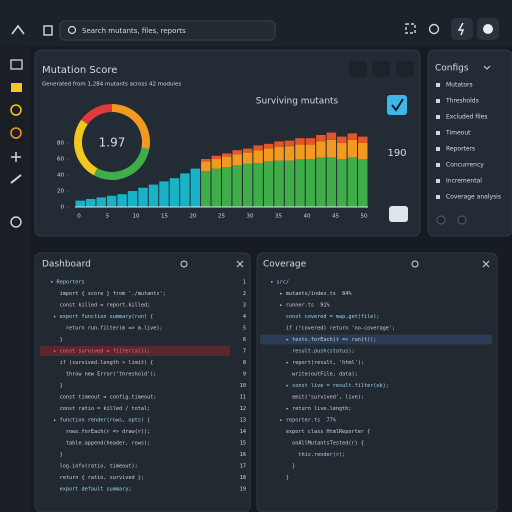  I want to click on line-number: 17, so click(243, 467).